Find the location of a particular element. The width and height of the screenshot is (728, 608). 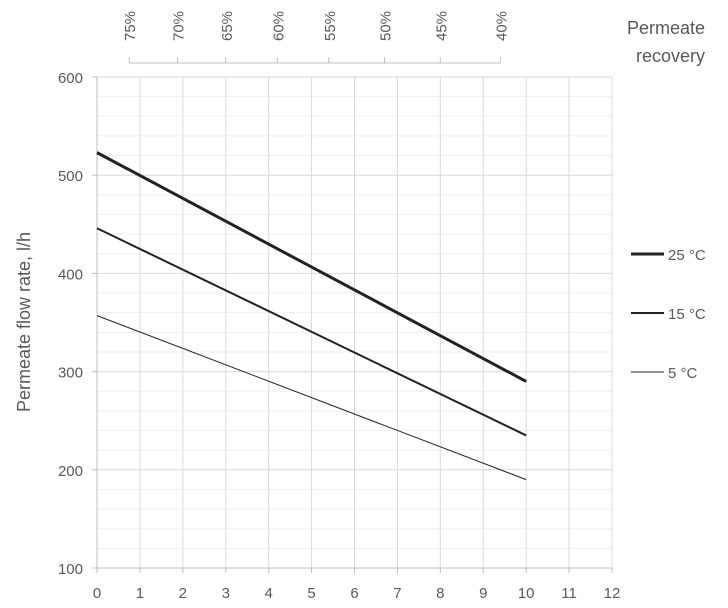

x-tick-label: 8 is located at coordinates (440, 593).